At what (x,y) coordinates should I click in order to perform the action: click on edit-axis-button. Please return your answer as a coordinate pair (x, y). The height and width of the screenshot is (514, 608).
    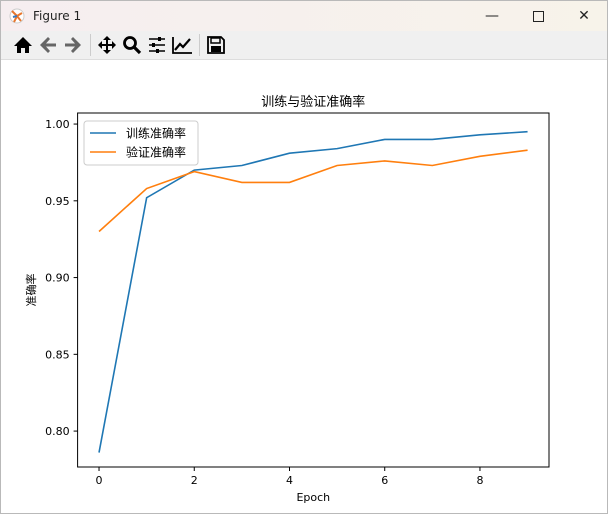
    Looking at the image, I should click on (181, 45).